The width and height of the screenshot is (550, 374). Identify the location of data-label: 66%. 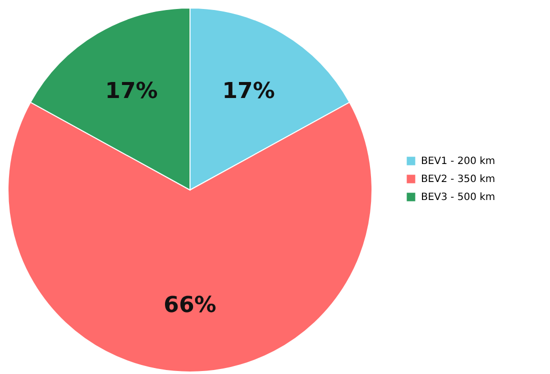
(190, 305).